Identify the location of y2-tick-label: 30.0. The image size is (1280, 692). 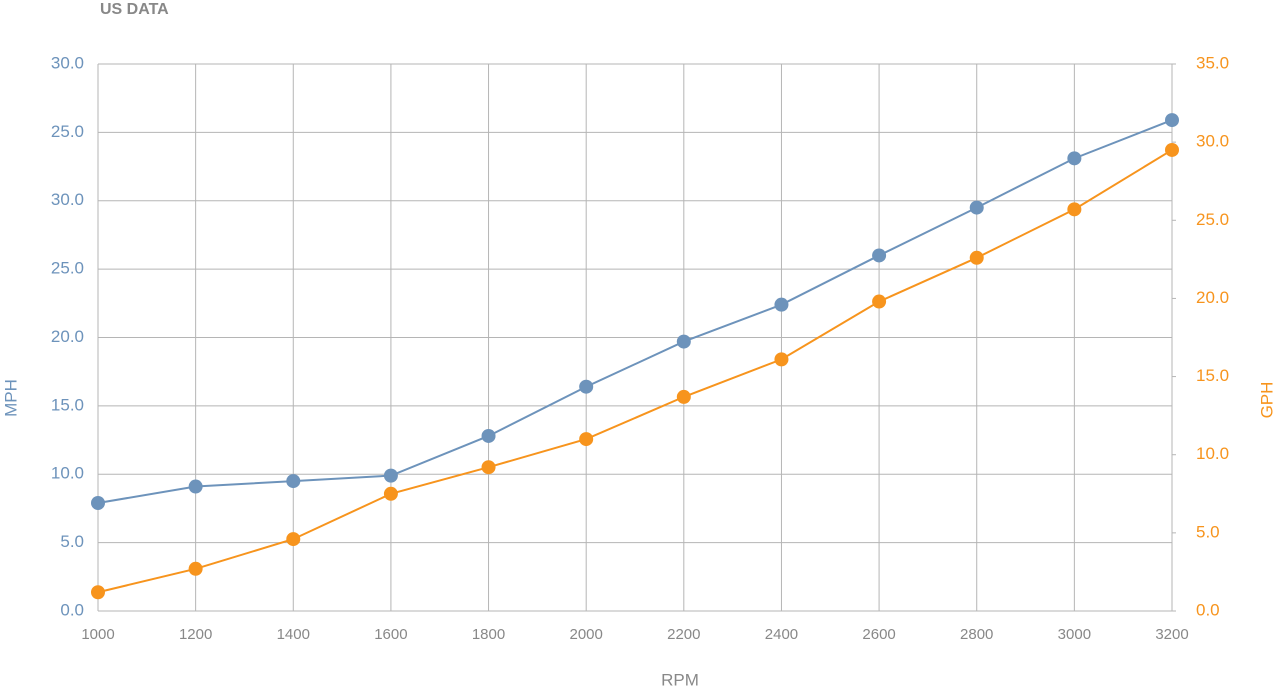
(1212, 141).